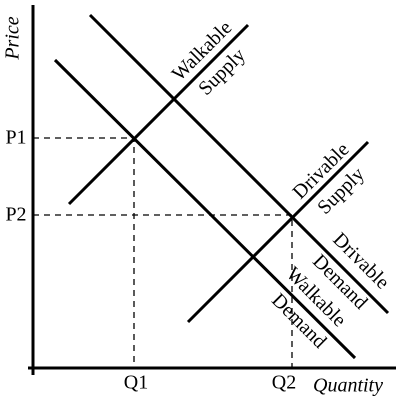 The height and width of the screenshot is (407, 404). Describe the element at coordinates (348, 386) in the screenshot. I see `x-axis-label: Quantity` at that location.